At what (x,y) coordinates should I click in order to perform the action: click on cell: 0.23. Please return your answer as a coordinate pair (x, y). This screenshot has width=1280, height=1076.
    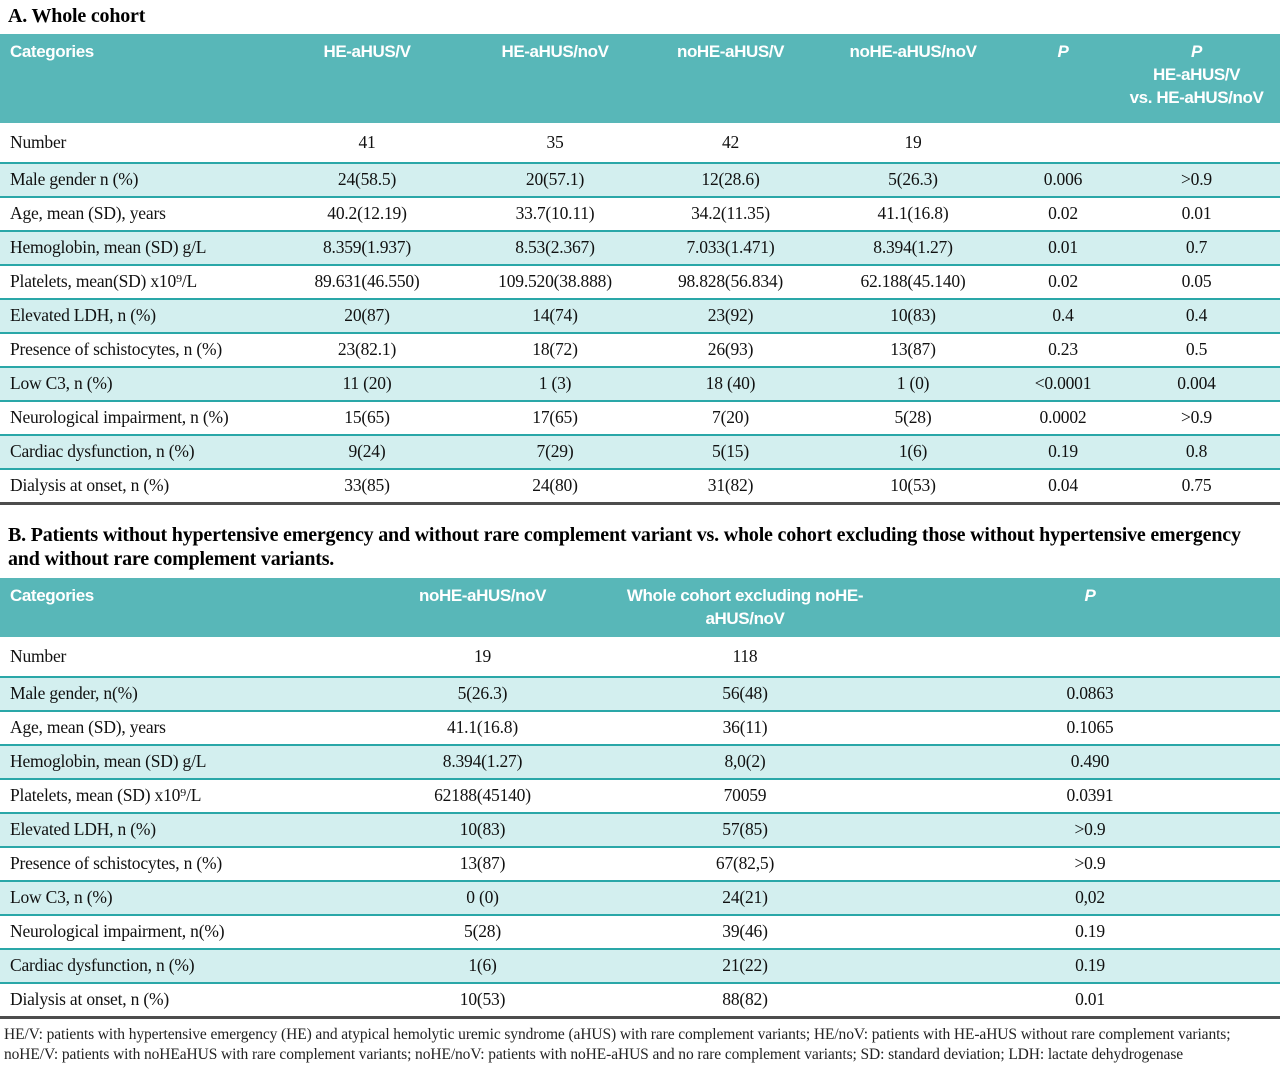
    Looking at the image, I should click on (1063, 349).